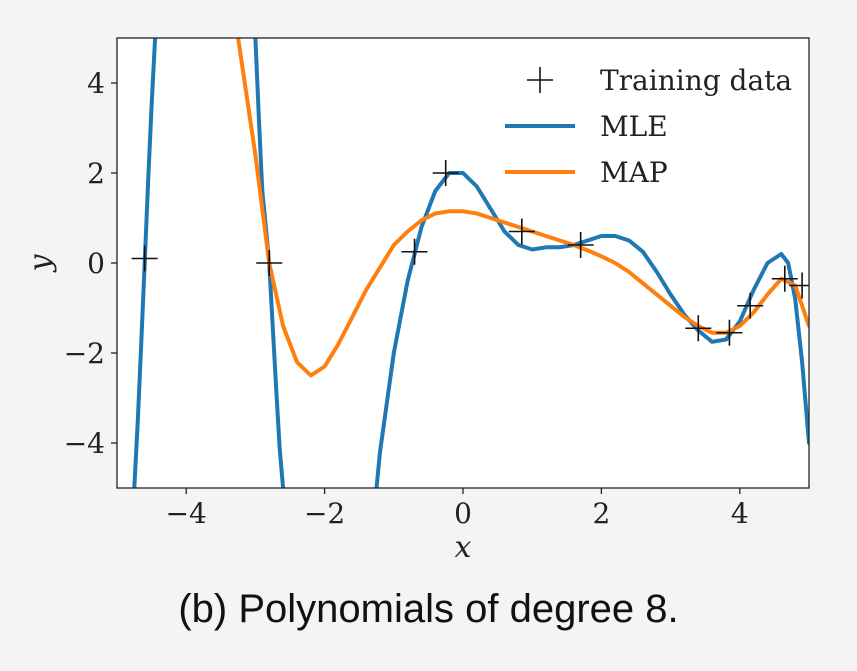 Image resolution: width=857 pixels, height=671 pixels. I want to click on x-tick-label: −4, so click(186, 513).